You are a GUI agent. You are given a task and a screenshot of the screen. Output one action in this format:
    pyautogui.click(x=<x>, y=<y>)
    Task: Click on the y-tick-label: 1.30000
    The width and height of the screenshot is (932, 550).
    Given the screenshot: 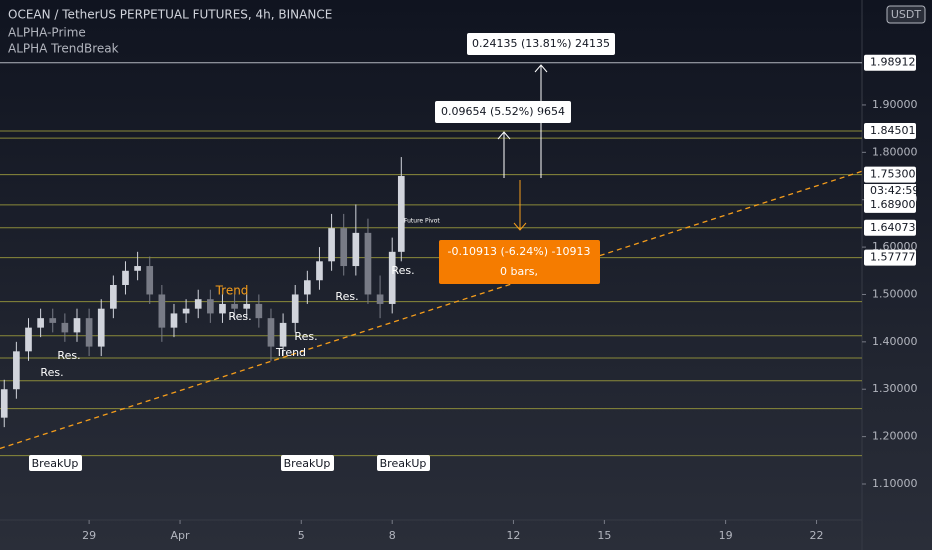 What is the action you would take?
    pyautogui.click(x=895, y=388)
    